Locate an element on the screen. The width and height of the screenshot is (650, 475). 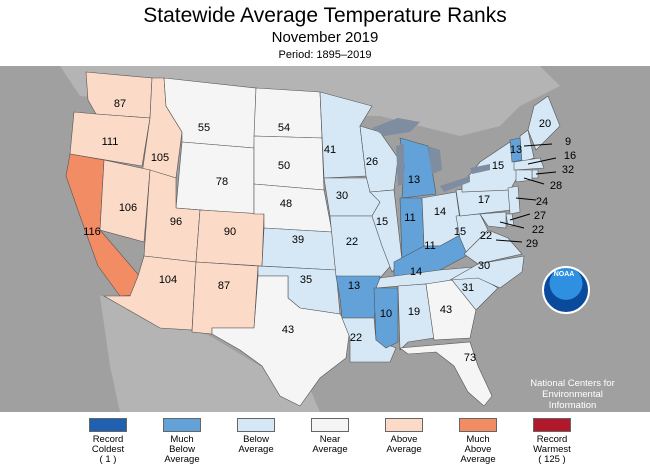
state-MS is located at coordinates (386, 318).